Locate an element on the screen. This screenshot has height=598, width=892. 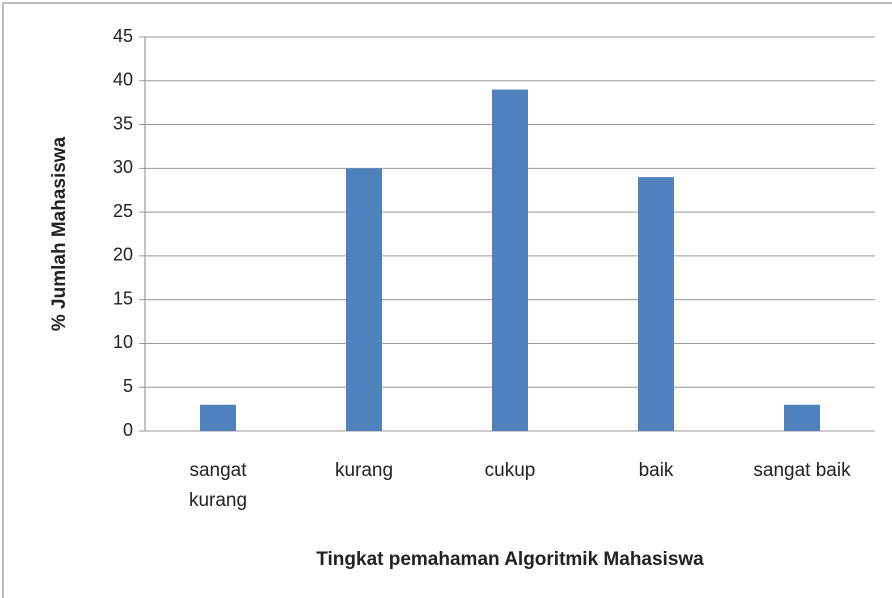
x-axis-label: Tingkat pemahaman Algoritmik Mahasiswa is located at coordinates (510, 559).